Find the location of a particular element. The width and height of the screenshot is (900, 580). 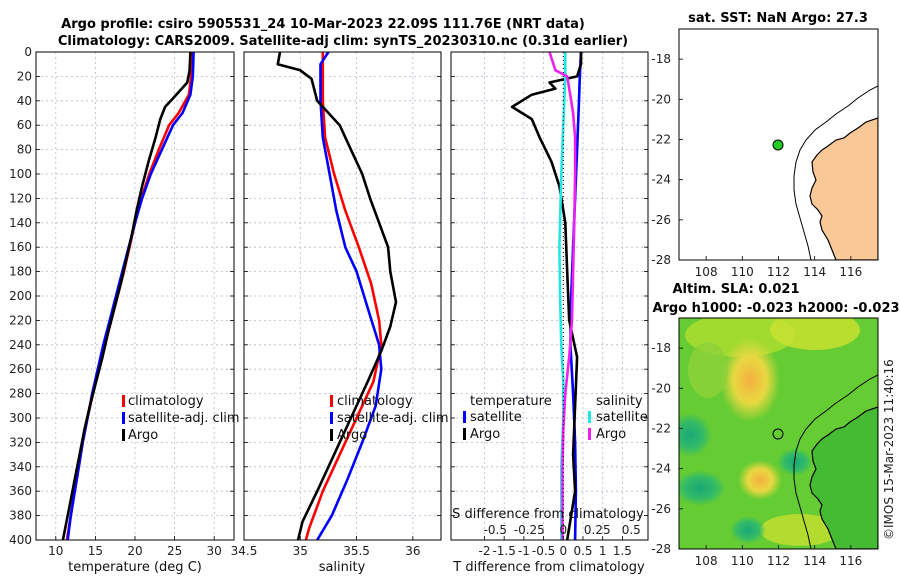

y-tick-label: 120 is located at coordinates (20, 198).